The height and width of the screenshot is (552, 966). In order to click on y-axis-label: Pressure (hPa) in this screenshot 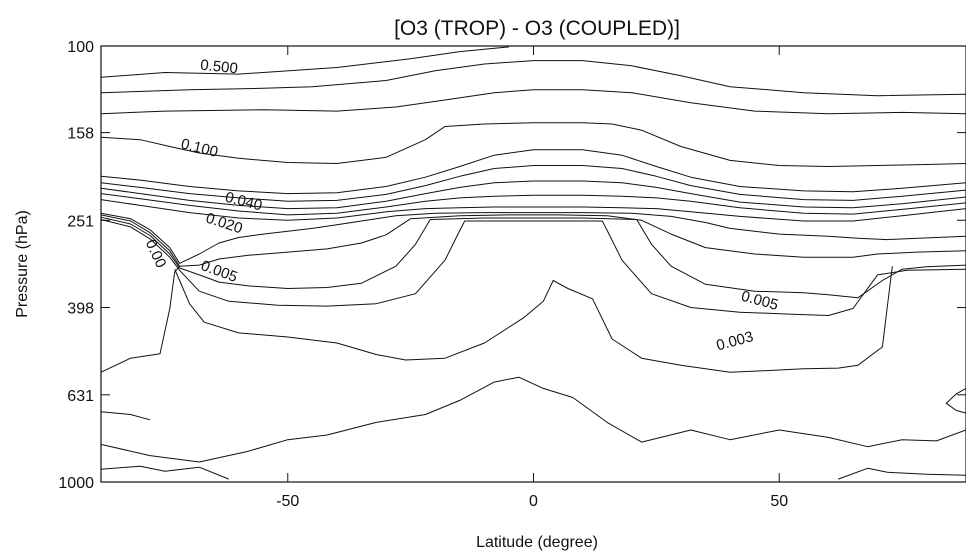, I will do `click(22, 264)`.